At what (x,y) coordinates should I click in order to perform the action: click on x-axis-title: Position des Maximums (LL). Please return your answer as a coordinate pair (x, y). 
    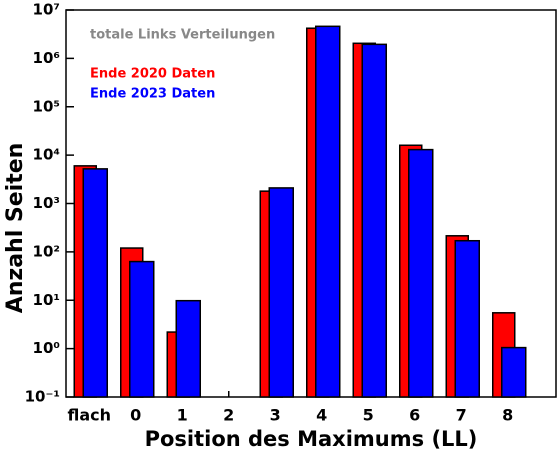
    Looking at the image, I should click on (311, 439).